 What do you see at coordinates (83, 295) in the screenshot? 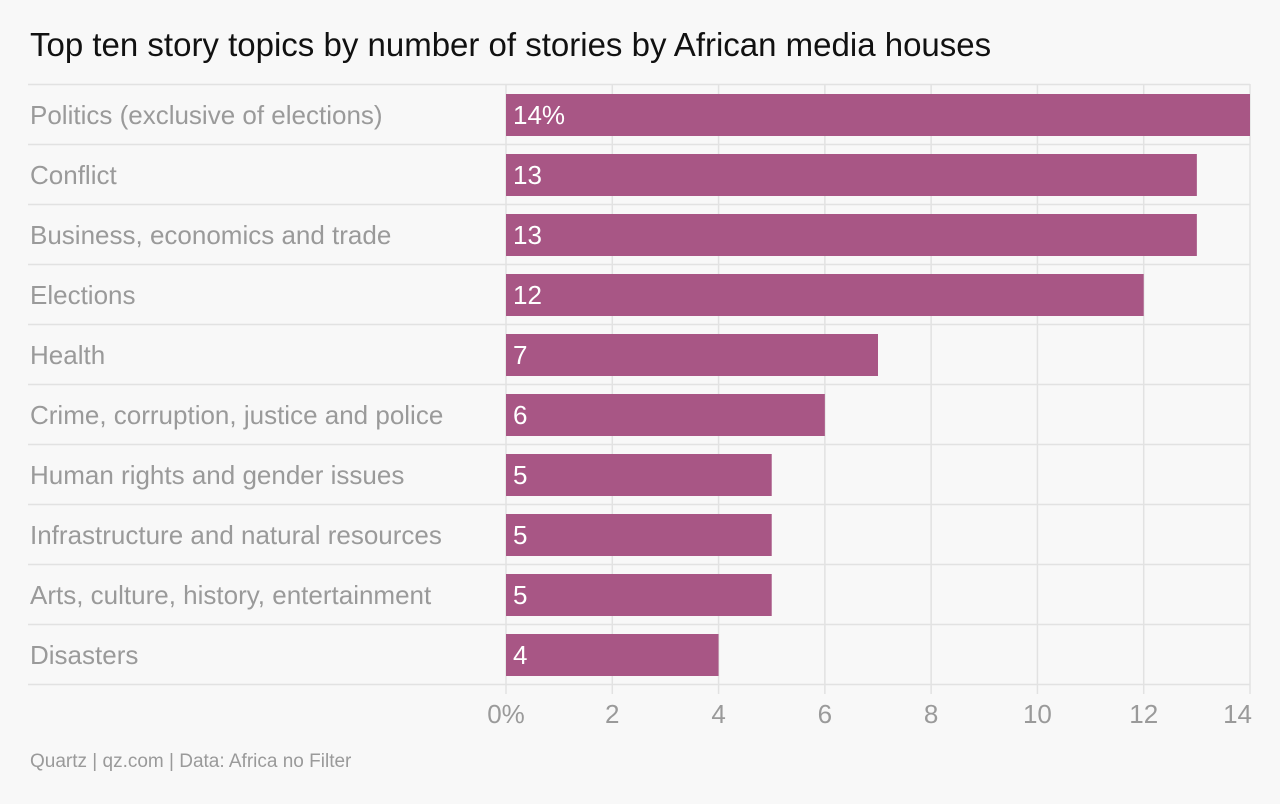
I see `category-label: Elections` at bounding box center [83, 295].